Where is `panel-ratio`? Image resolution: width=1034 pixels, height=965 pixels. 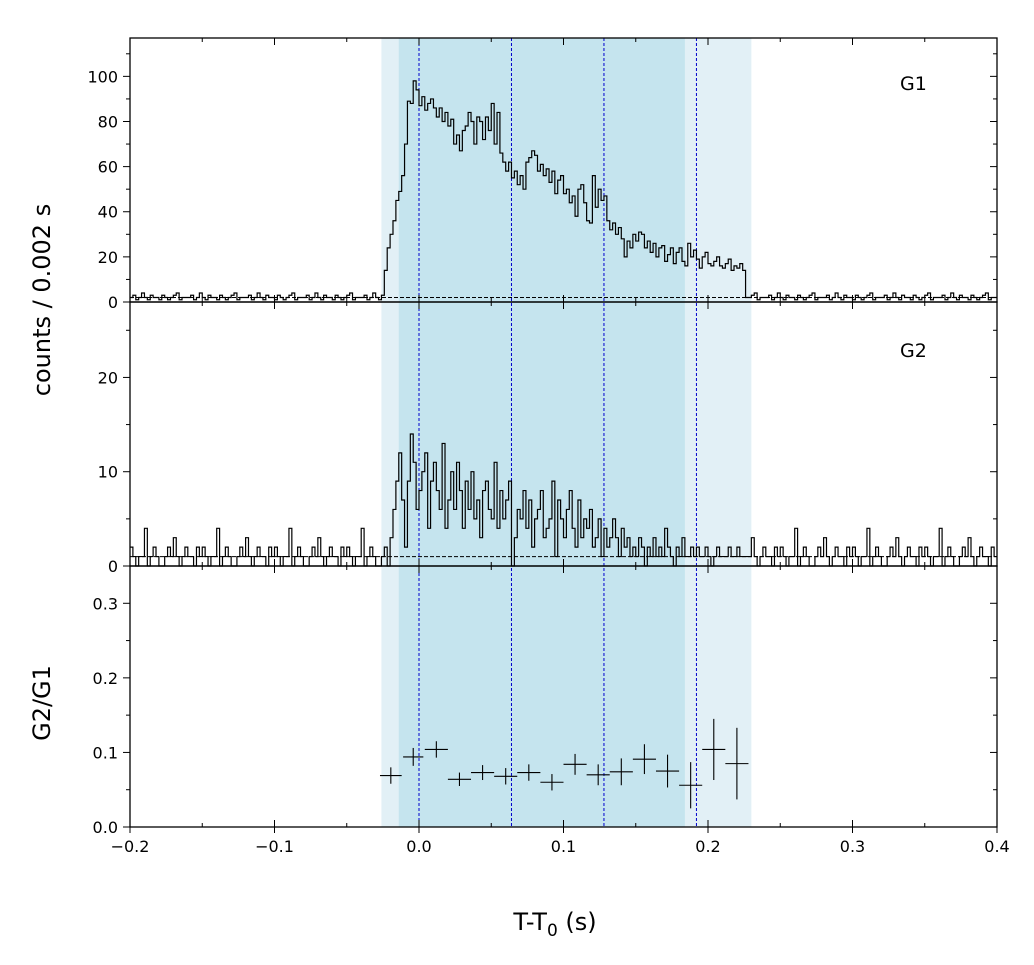
panel-ratio is located at coordinates (564, 763).